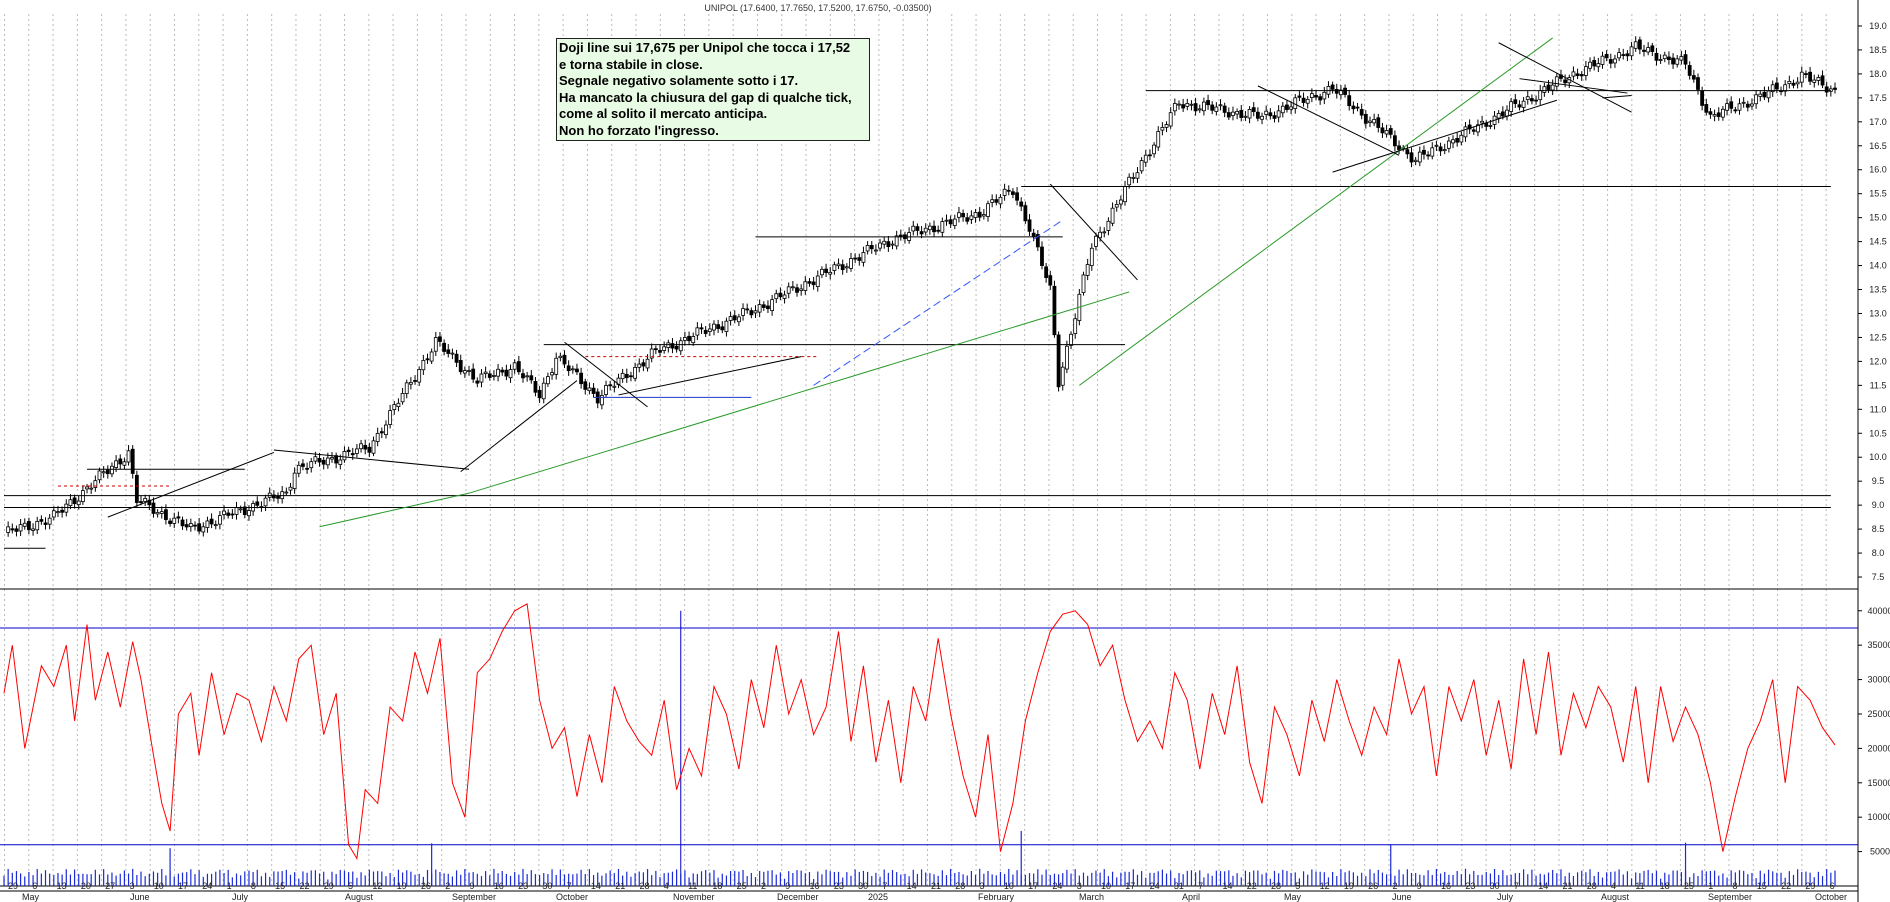 This screenshot has width=1890, height=902. Describe the element at coordinates (1810, 886) in the screenshot. I see `x-day-label: 29` at that location.